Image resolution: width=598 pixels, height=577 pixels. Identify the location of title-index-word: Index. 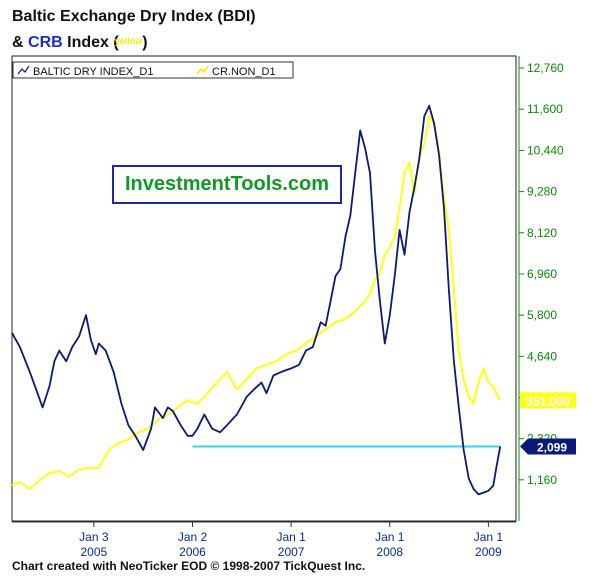
(88, 42).